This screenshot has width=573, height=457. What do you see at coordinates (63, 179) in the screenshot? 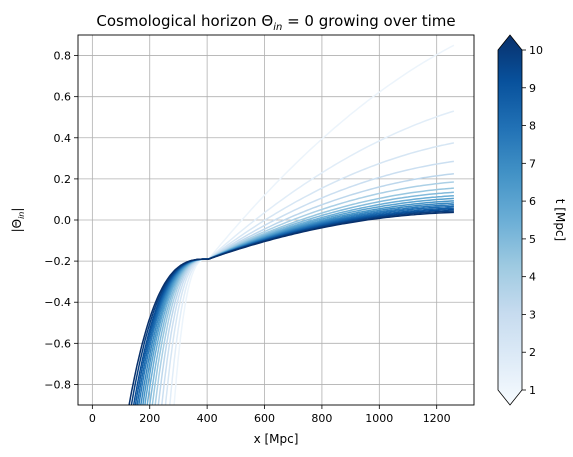
I see `y-tick-label: 0.2` at bounding box center [63, 179].